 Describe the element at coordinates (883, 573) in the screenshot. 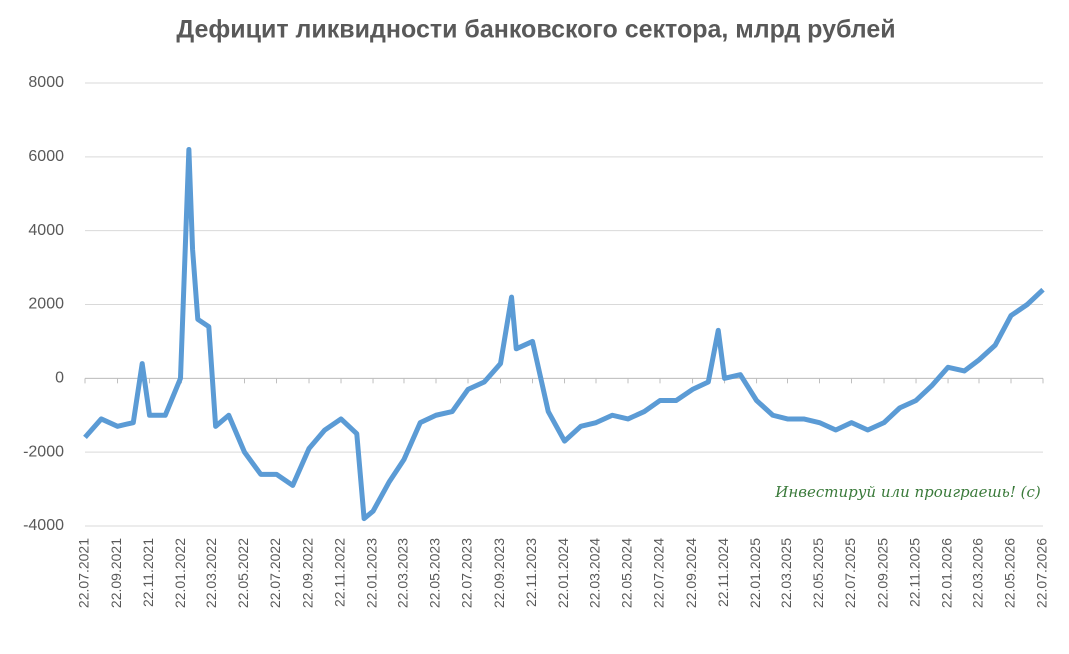

I see `x-tick-label: 22.09.2025` at that location.